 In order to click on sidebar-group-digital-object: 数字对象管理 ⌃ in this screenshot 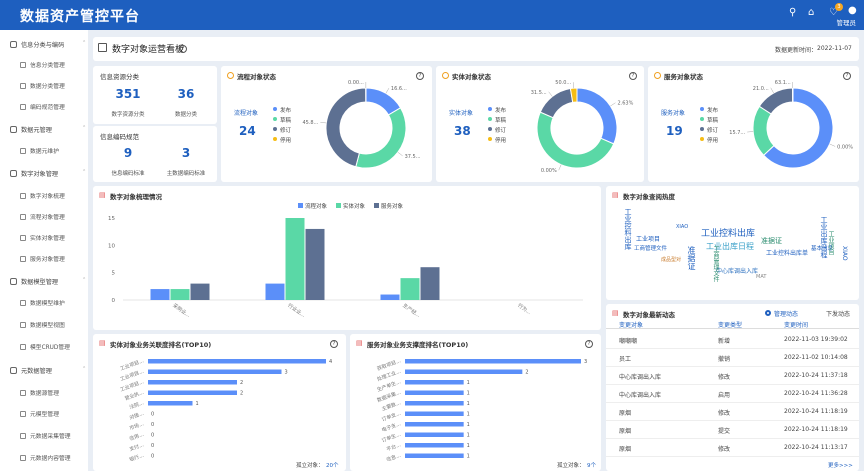, I will do `click(48, 173)`.